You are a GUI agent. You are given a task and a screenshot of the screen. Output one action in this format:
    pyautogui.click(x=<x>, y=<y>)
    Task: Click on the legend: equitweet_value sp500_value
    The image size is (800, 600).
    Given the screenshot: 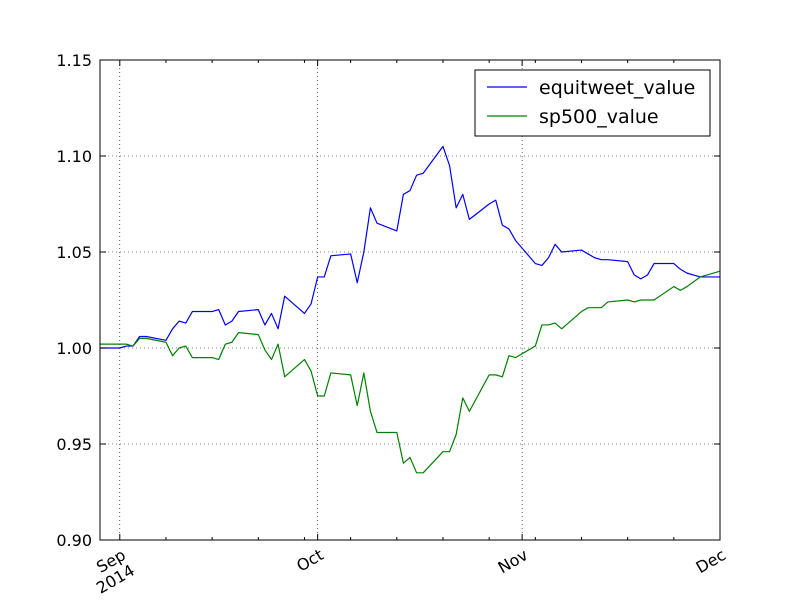 What is the action you would take?
    pyautogui.click(x=592, y=103)
    